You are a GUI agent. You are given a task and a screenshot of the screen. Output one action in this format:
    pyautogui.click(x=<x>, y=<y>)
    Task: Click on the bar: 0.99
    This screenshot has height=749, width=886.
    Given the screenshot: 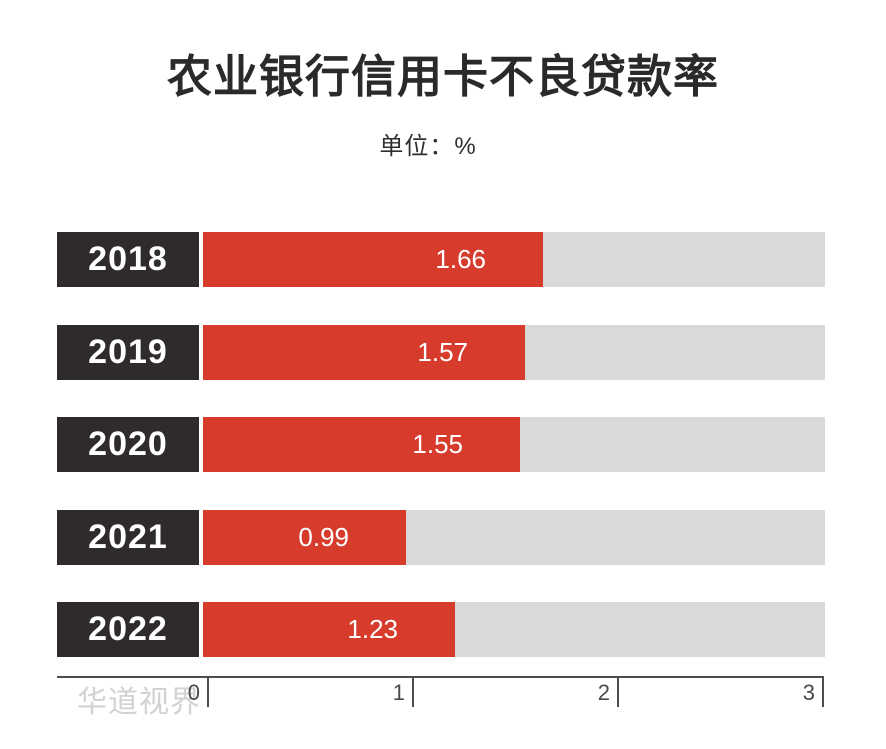 What is the action you would take?
    pyautogui.click(x=304, y=537)
    